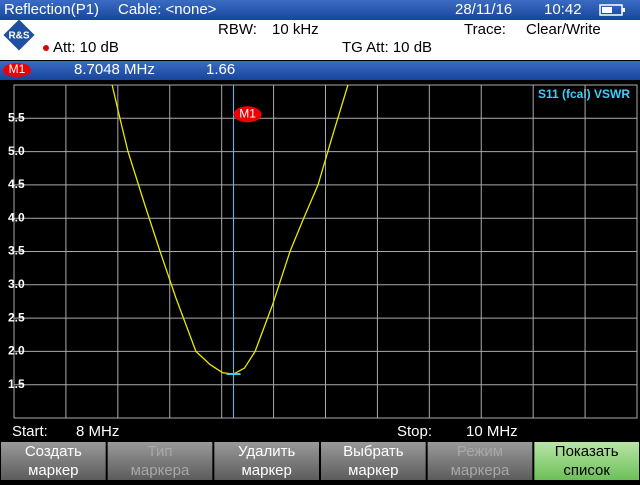 This screenshot has height=485, width=640. I want to click on softkey-label: Тип маркера, so click(160, 461).